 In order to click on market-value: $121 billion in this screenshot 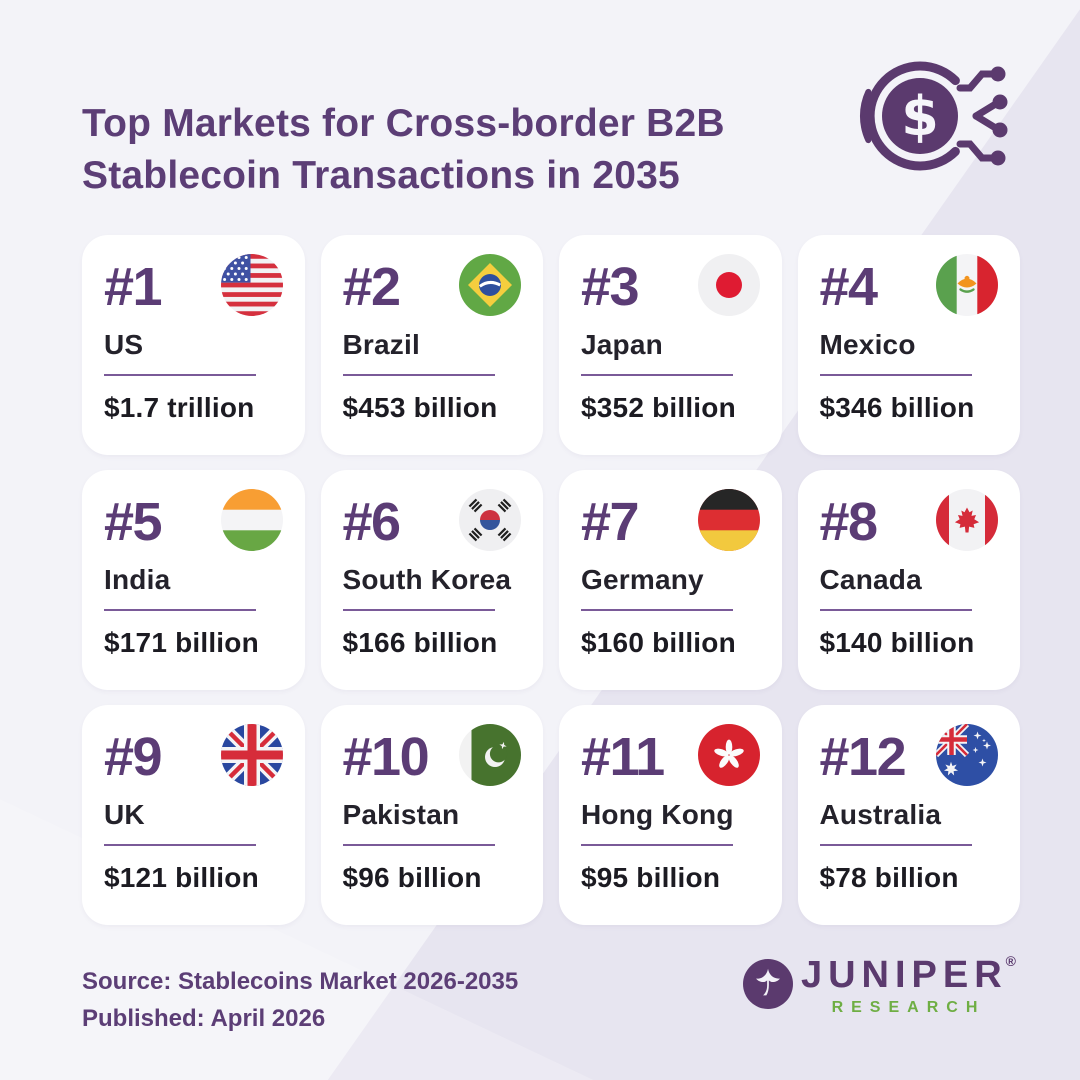, I will do `click(181, 877)`.